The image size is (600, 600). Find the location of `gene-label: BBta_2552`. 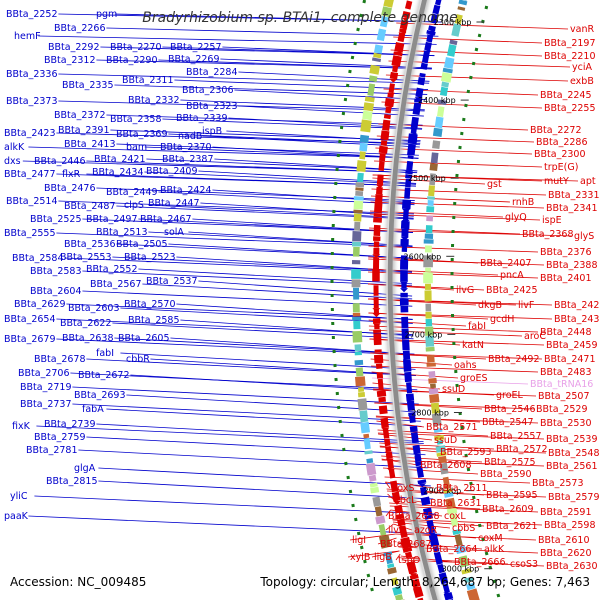

gene-label: BBta_2552 is located at coordinates (112, 269).